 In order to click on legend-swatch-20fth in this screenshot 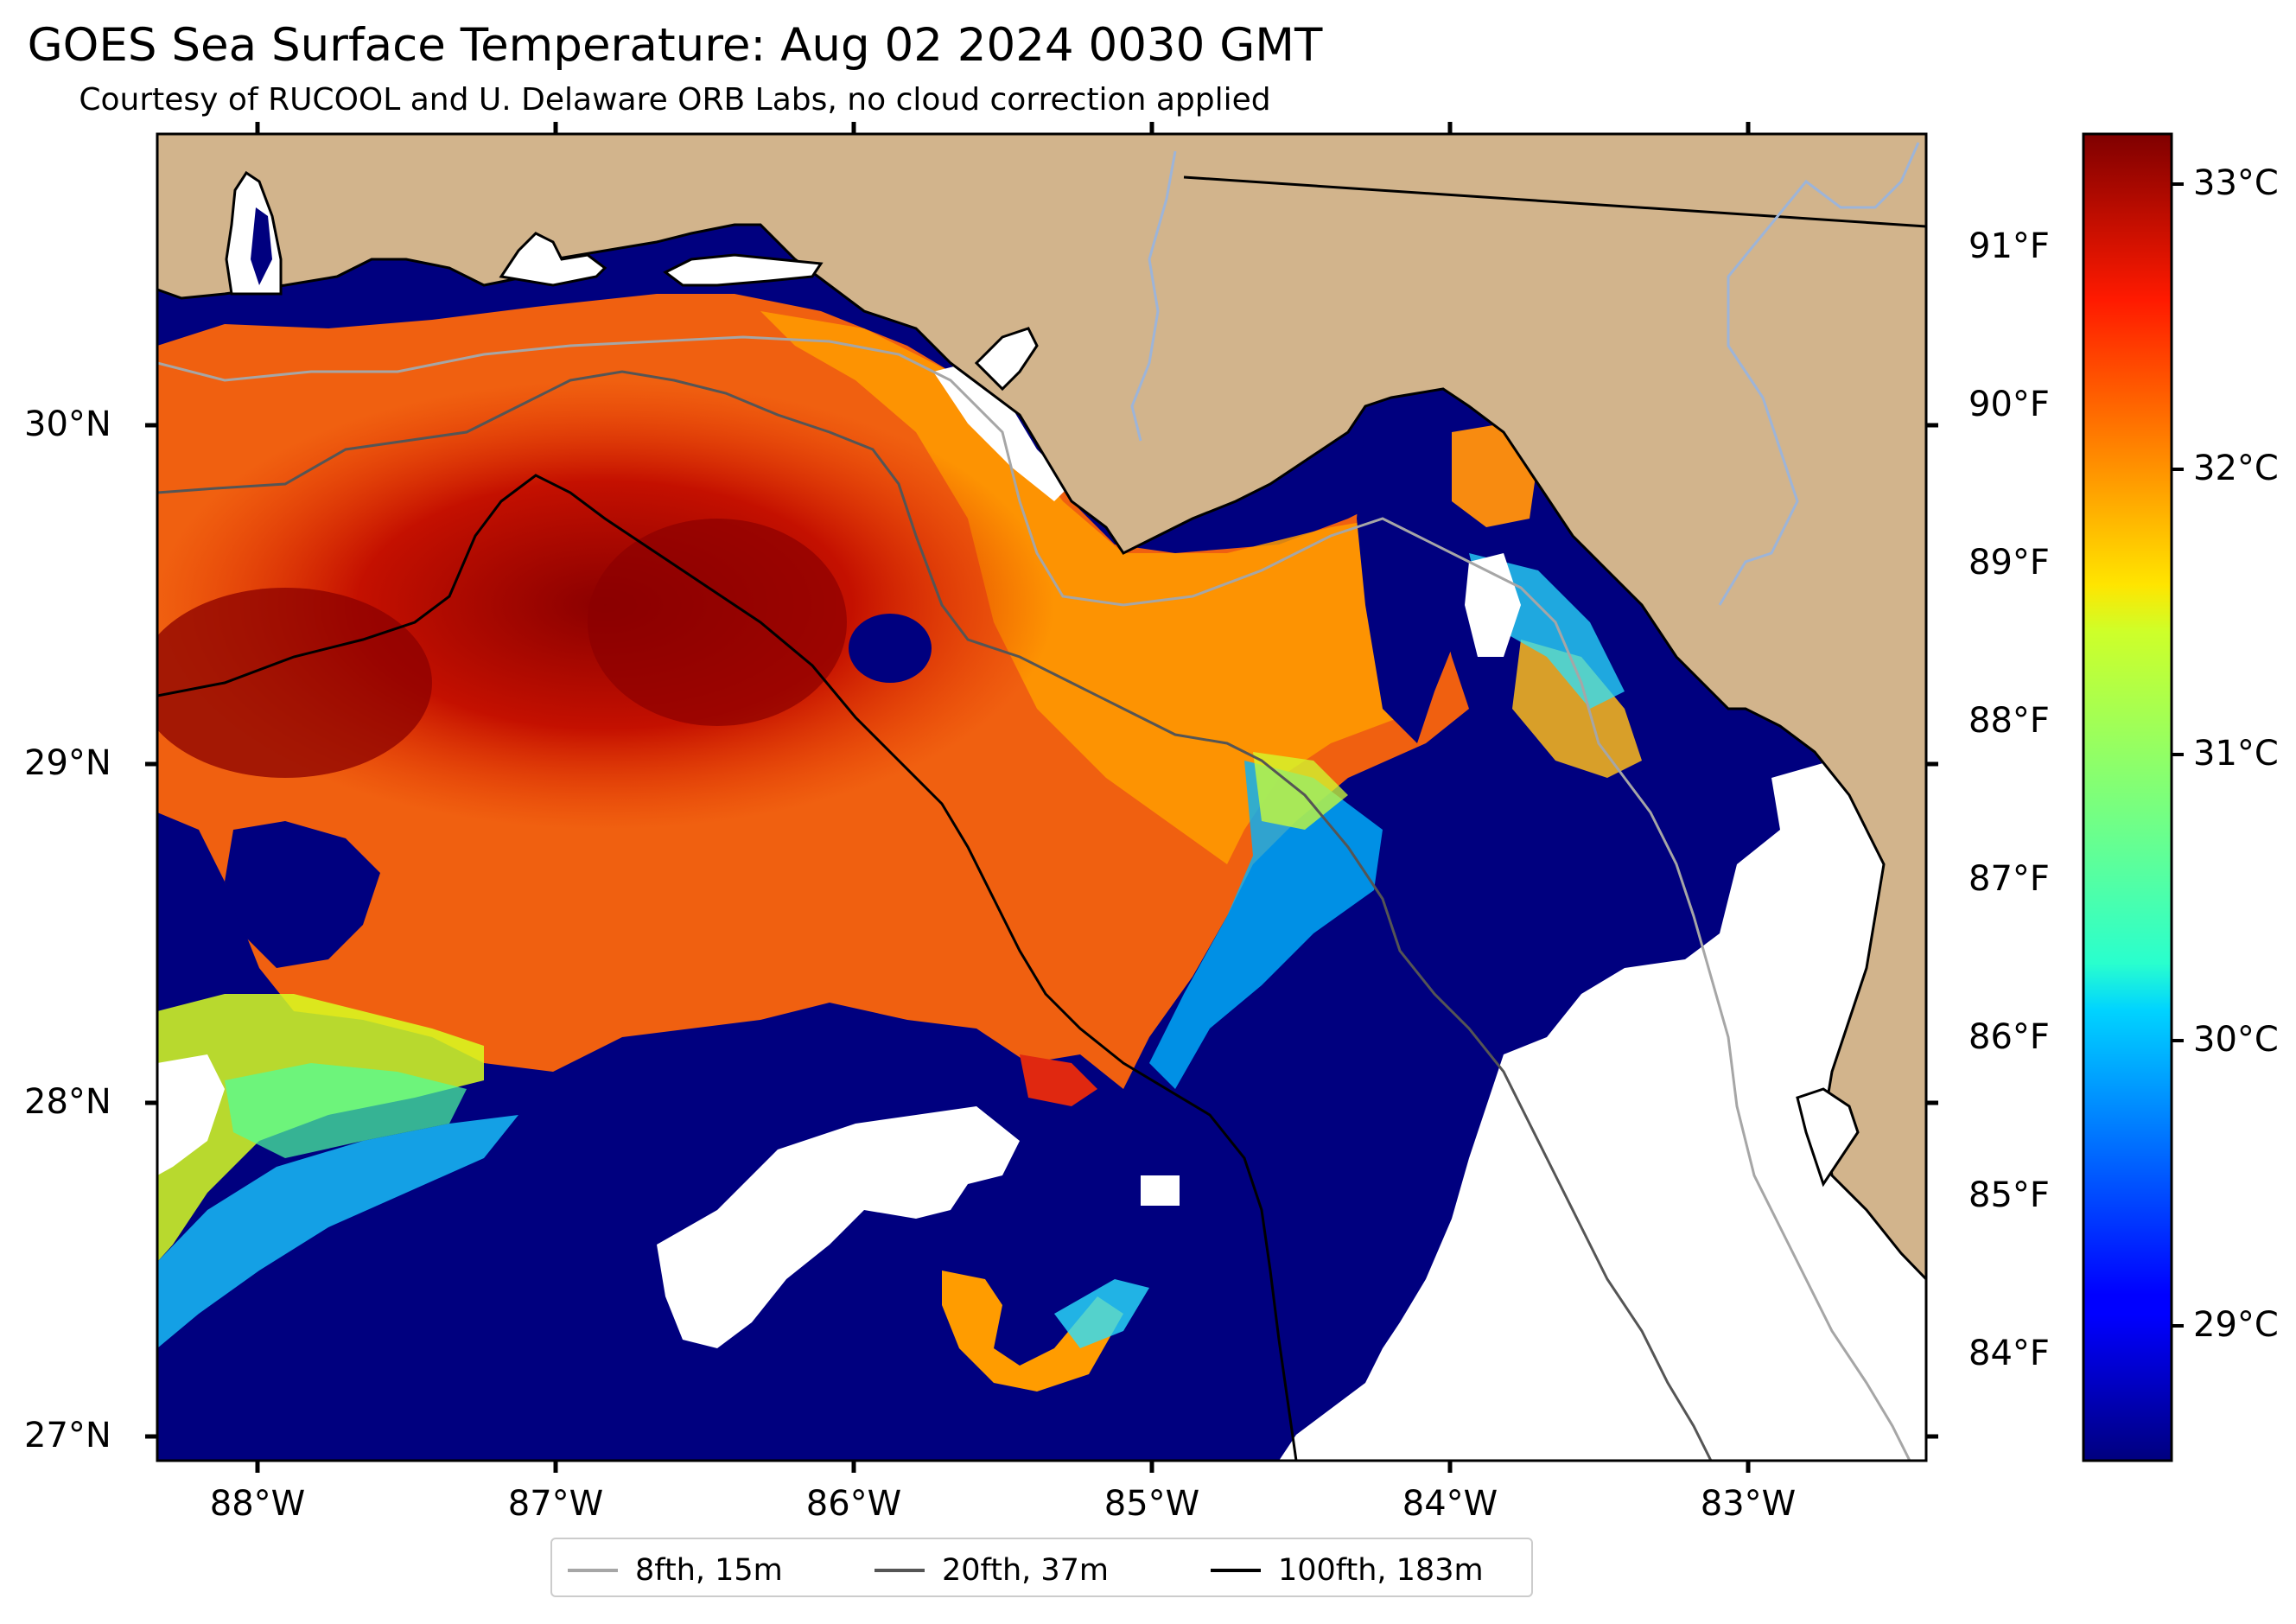, I will do `click(900, 1570)`.